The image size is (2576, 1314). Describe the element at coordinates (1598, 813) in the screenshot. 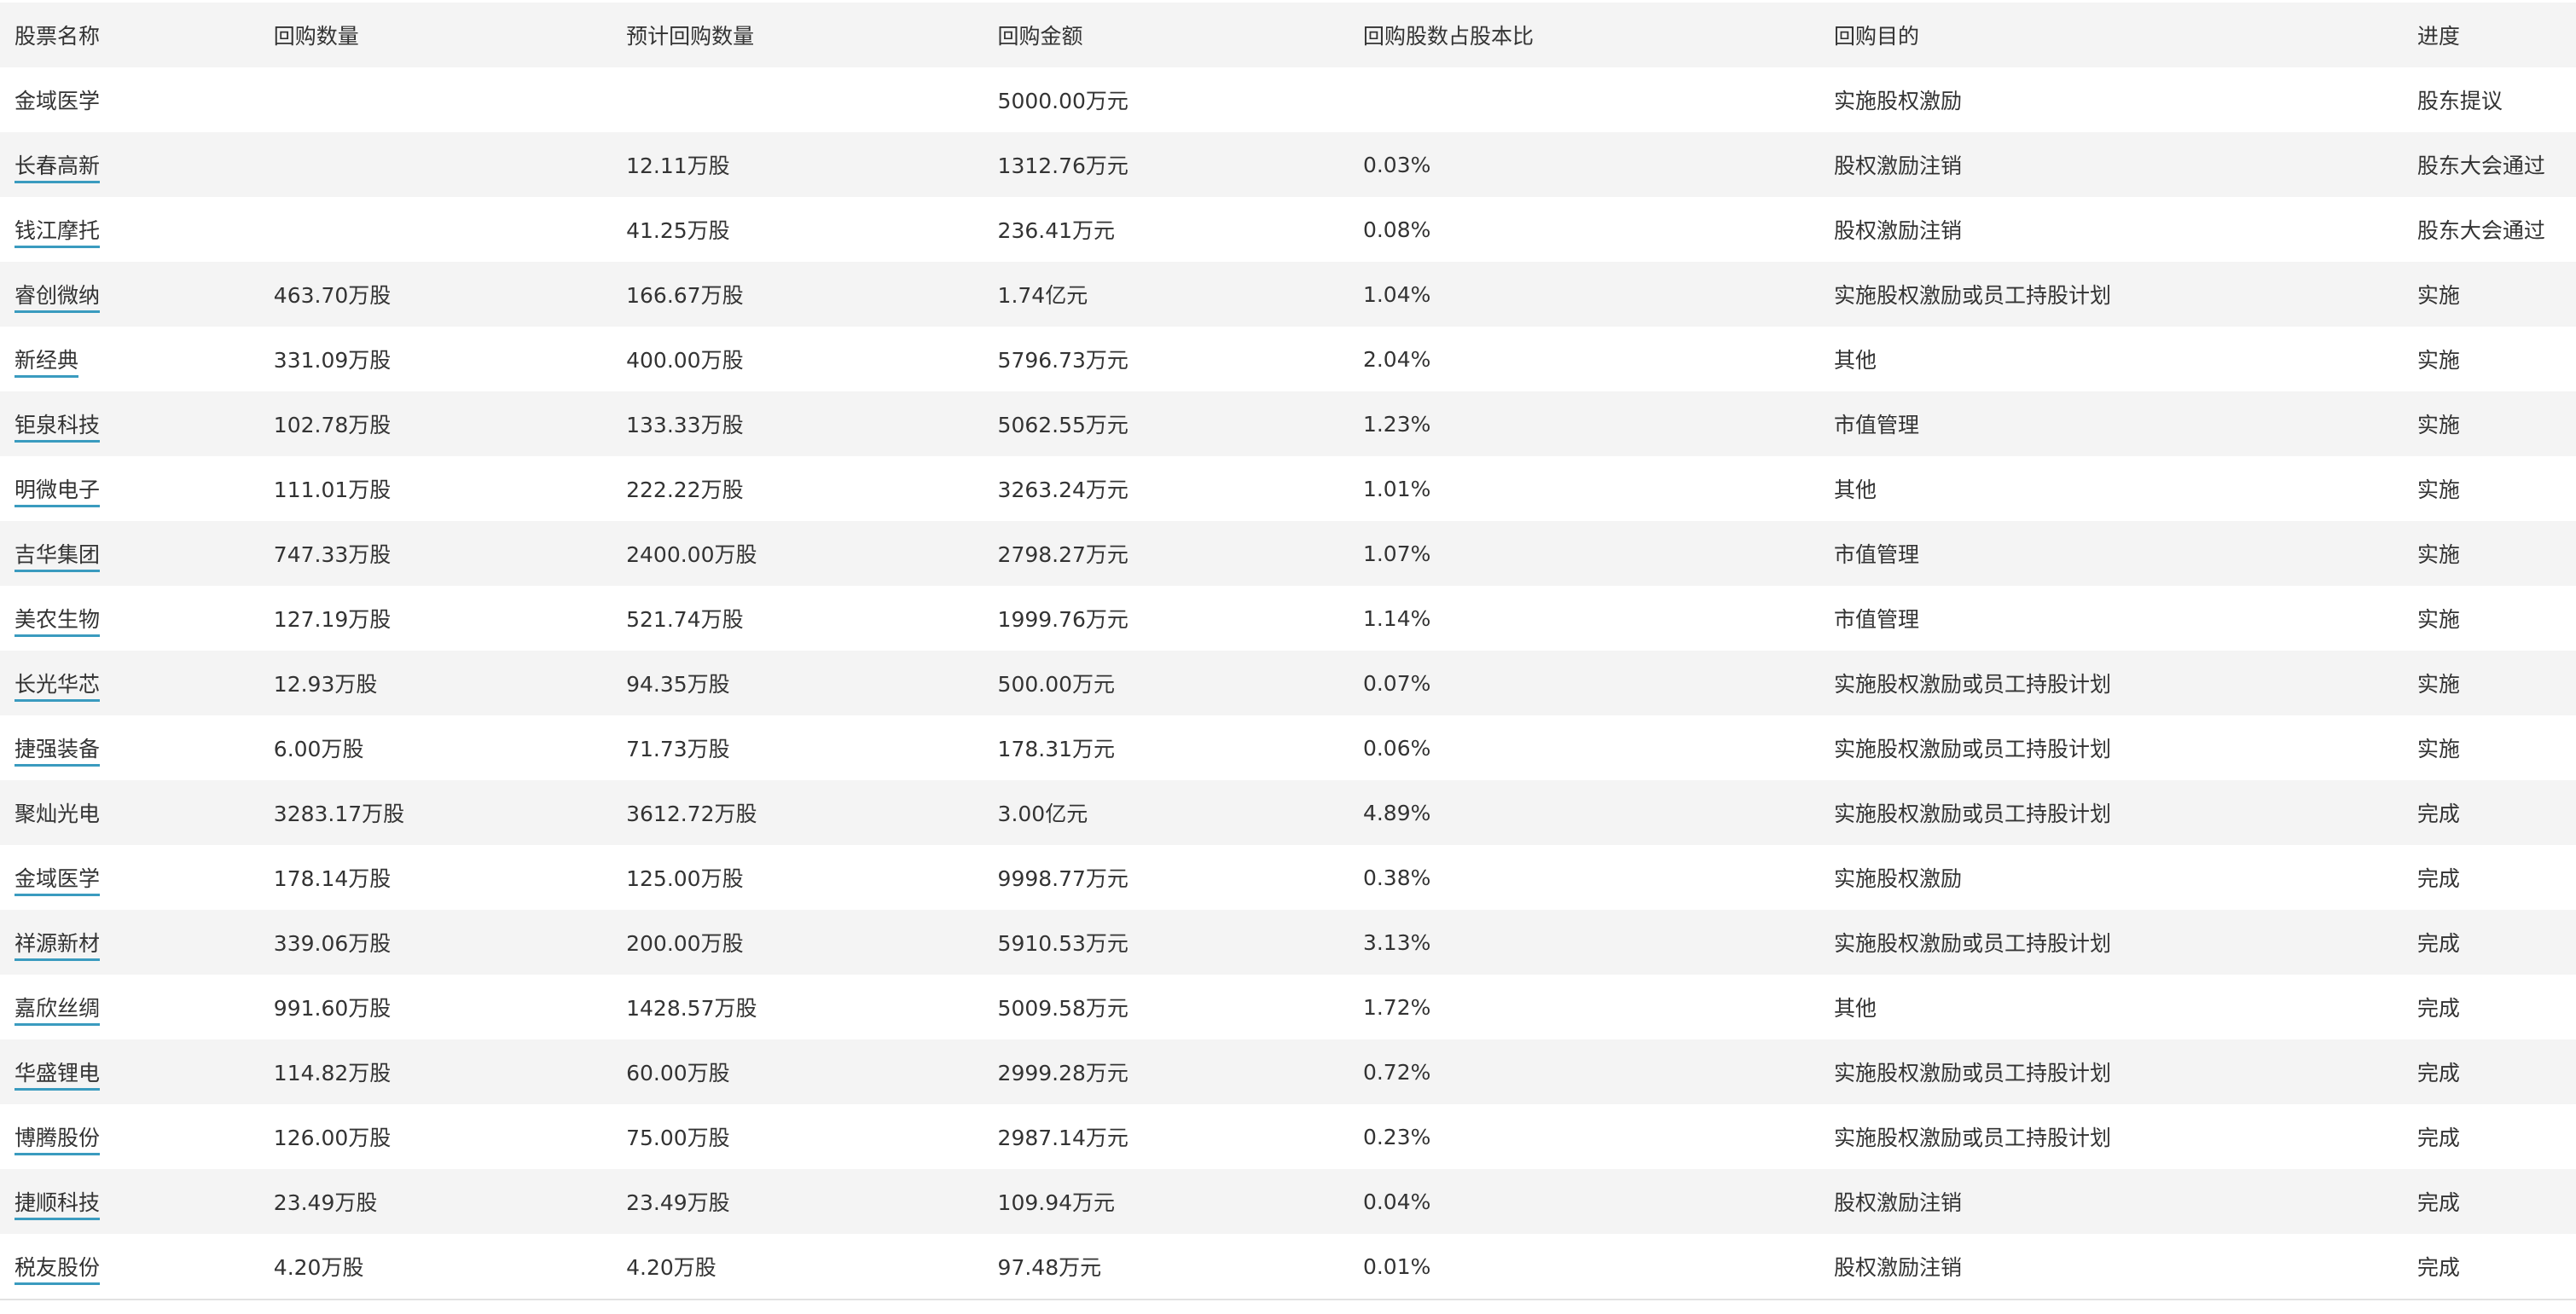

I see `cell-share-ratio: 4.89%` at that location.